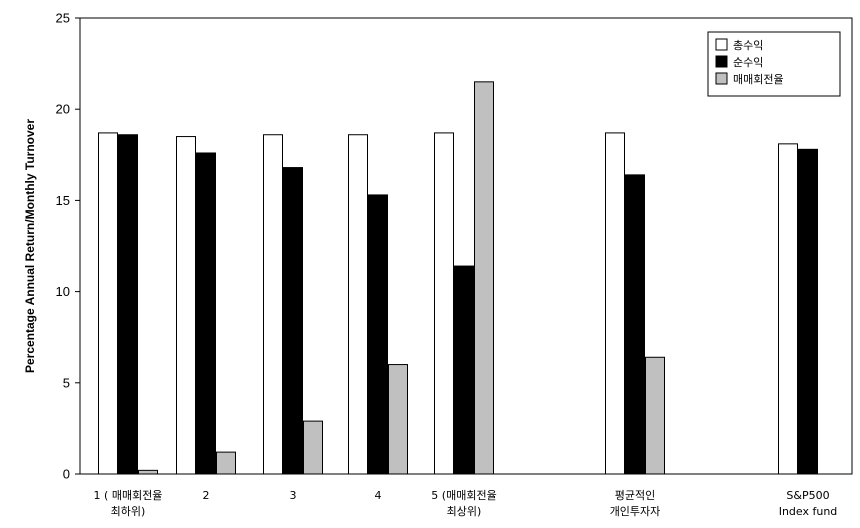 The image size is (860, 528). What do you see at coordinates (463, 495) in the screenshot?
I see `x-category-label: 5 (매매회전율` at bounding box center [463, 495].